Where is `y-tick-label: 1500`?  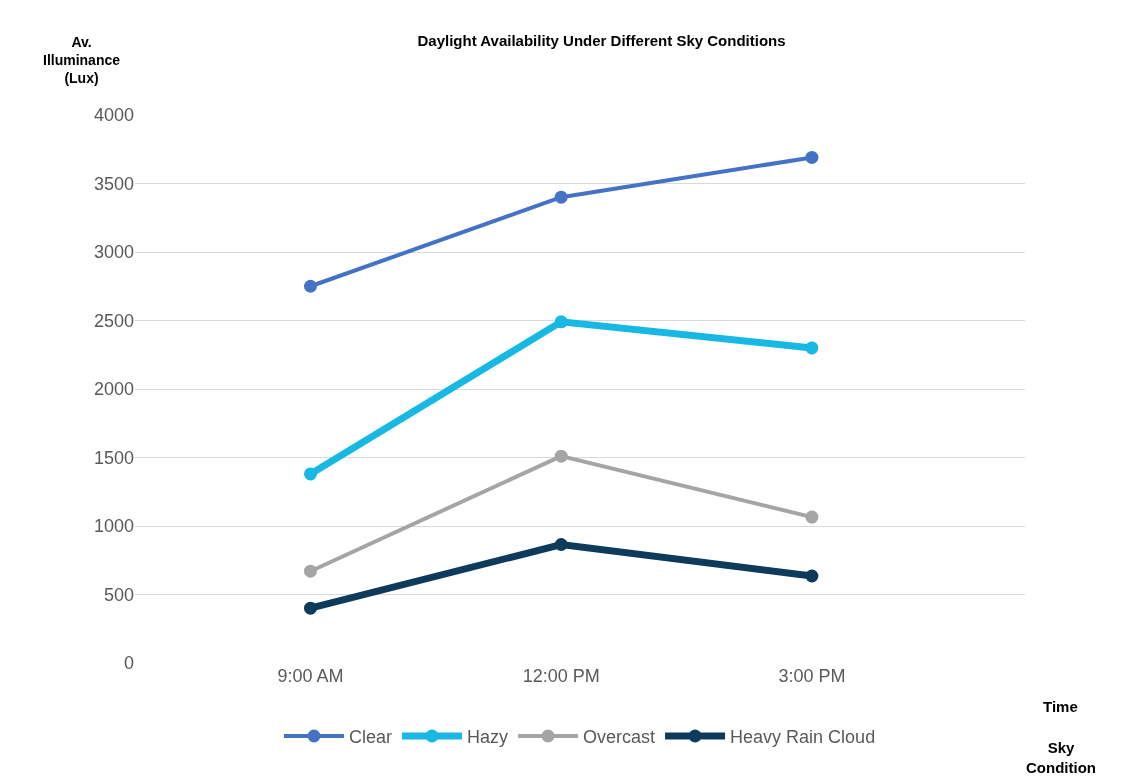 y-tick-label: 1500 is located at coordinates (113, 457).